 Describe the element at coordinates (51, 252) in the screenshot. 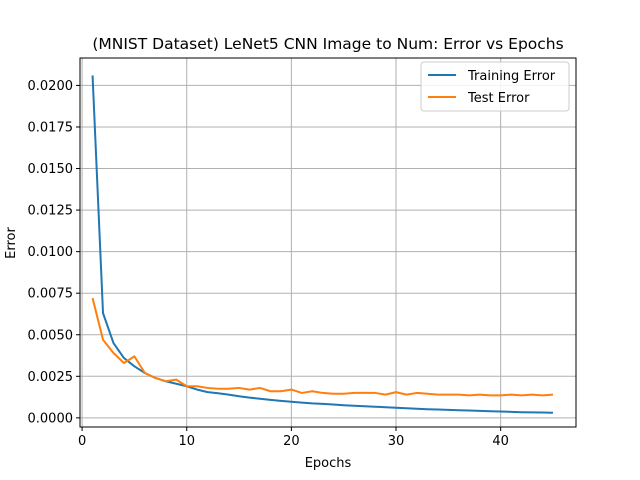

I see `y-tick-label: 0.0100` at that location.